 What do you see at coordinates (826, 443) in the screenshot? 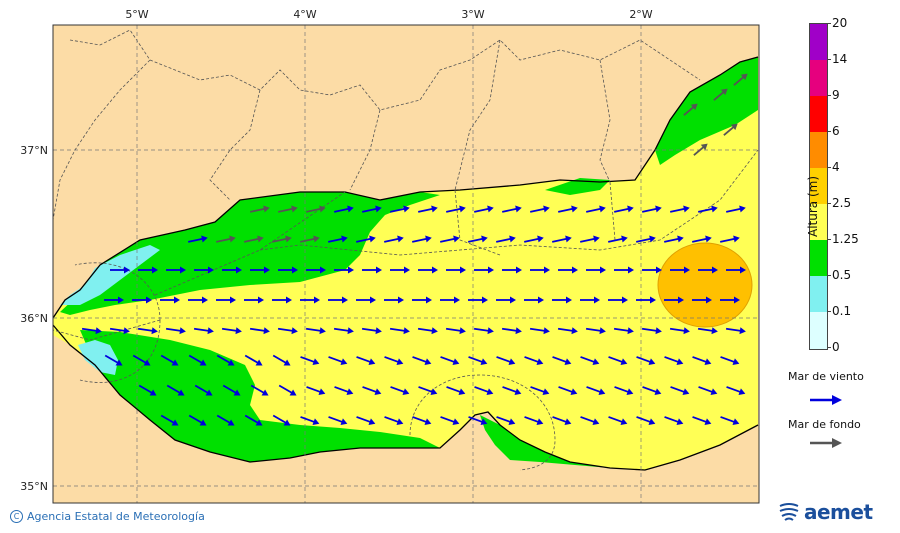
I see `swell-arrow-icon` at bounding box center [826, 443].